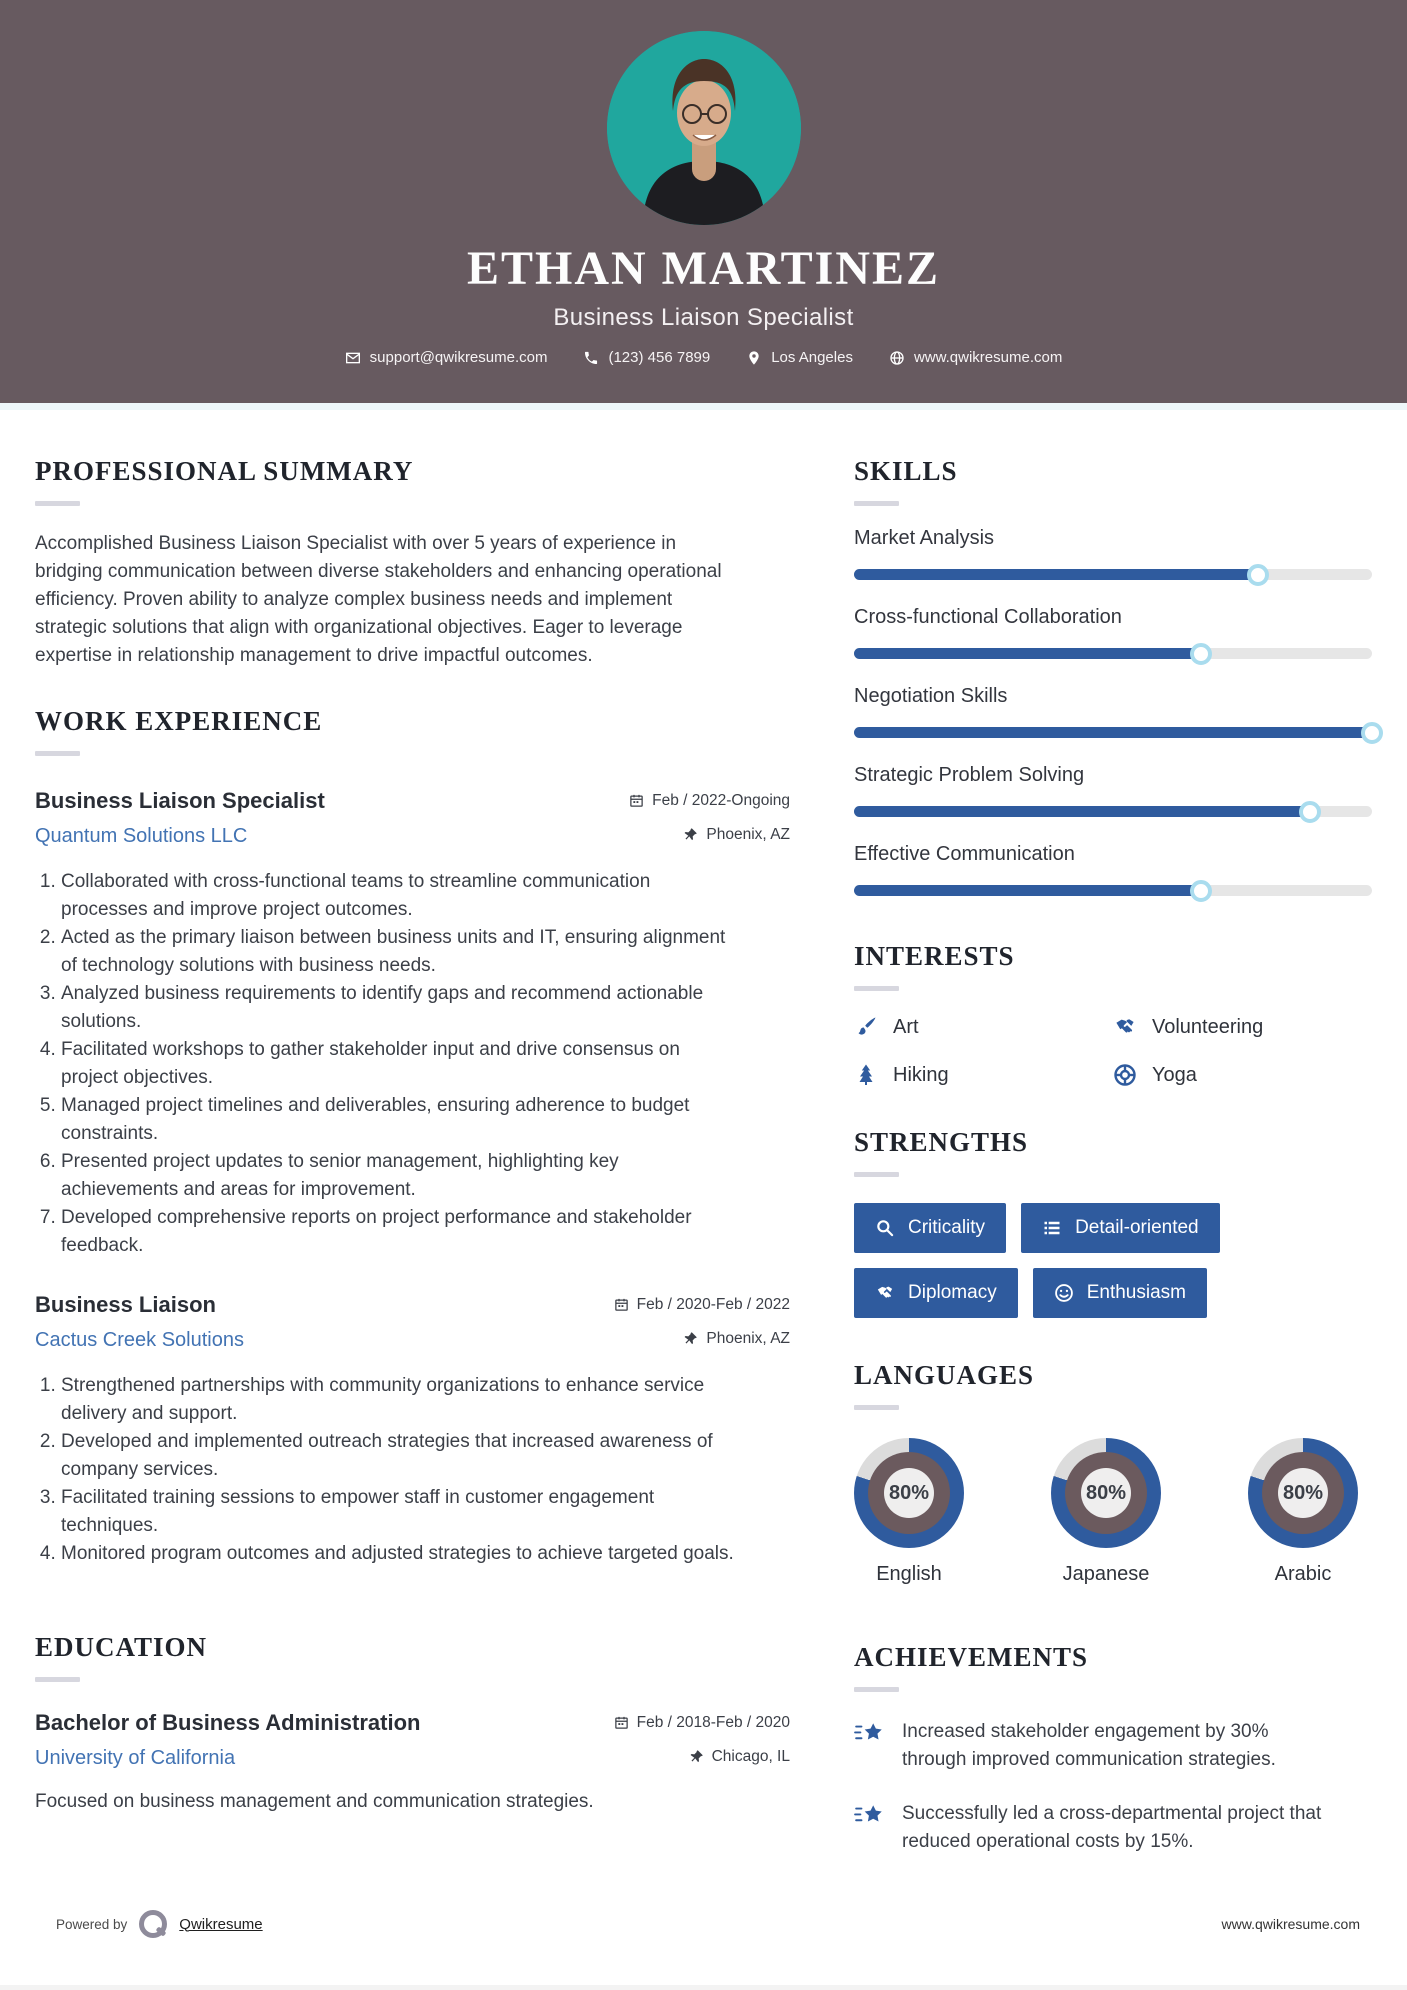 This screenshot has height=1990, width=1407. I want to click on school-link: University of California, so click(135, 1758).